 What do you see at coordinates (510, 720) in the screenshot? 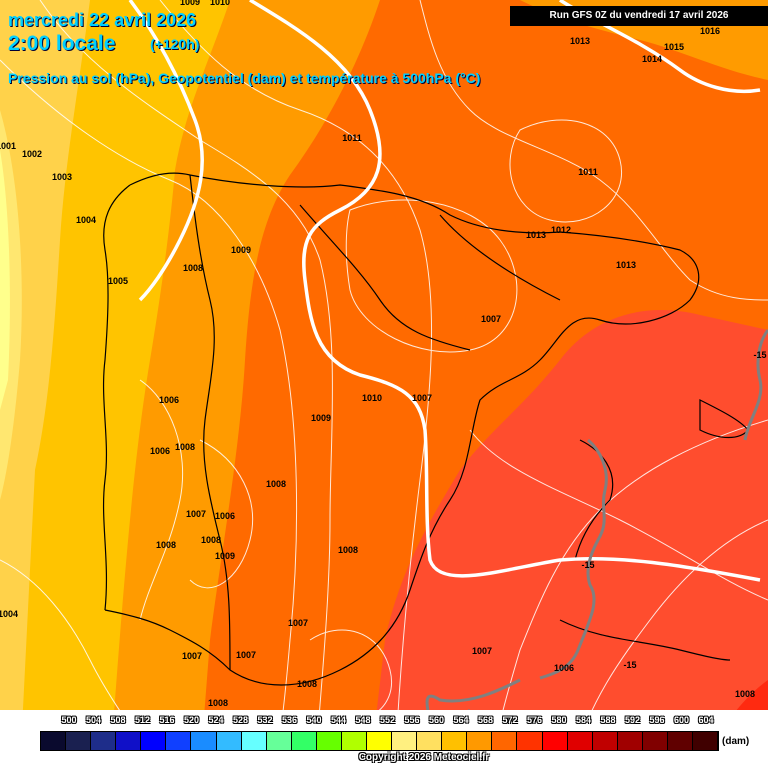
I see `legend-tick-label: 572` at bounding box center [510, 720].